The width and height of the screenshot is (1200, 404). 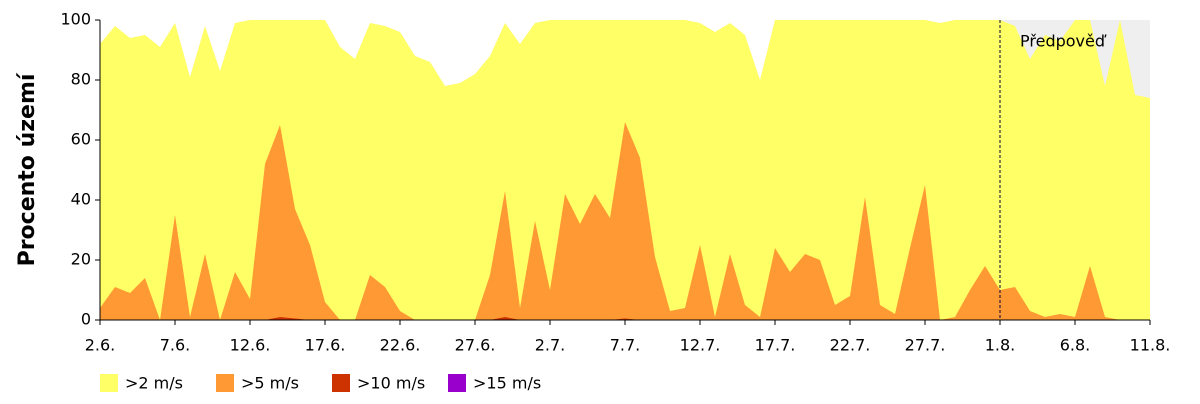 What do you see at coordinates (27, 169) in the screenshot?
I see `y-axis-title: Procento území` at bounding box center [27, 169].